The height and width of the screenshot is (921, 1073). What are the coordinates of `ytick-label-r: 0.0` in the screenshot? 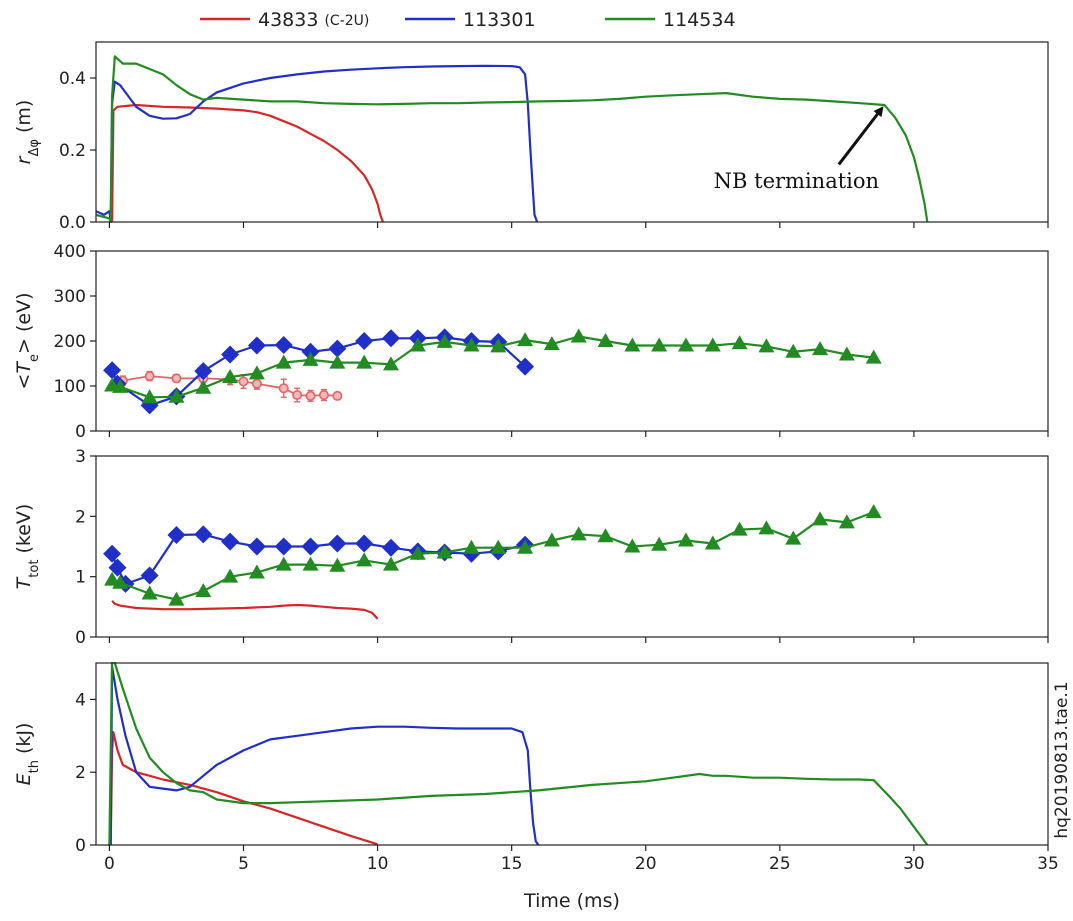 It's located at (72, 223).